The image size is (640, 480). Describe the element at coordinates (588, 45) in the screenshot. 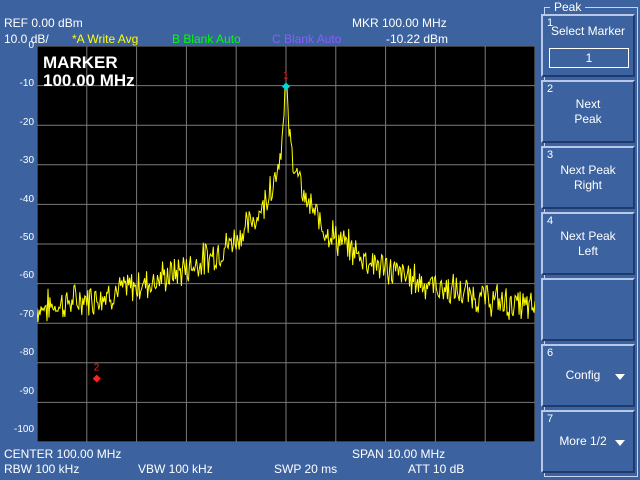

I see `softkey-select-marker: 1 Select Marker 1` at that location.